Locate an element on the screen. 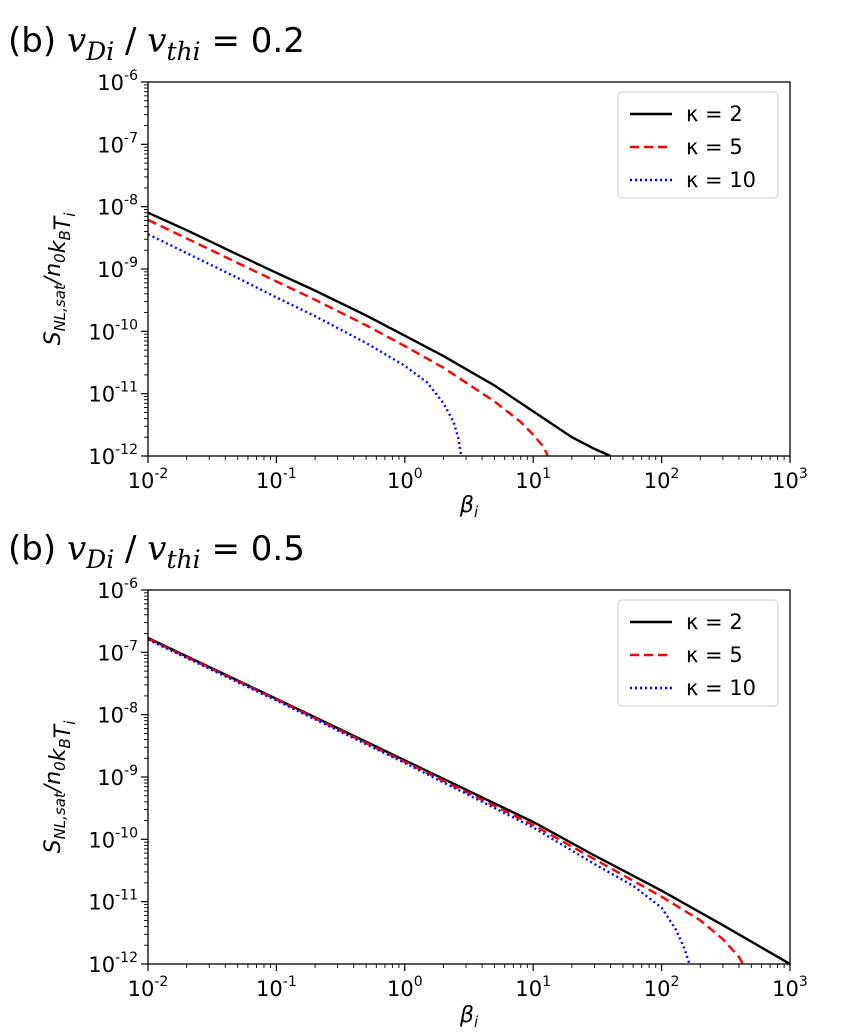 The width and height of the screenshot is (858, 1032). panel-title-value: 0.5 is located at coordinates (278, 549).